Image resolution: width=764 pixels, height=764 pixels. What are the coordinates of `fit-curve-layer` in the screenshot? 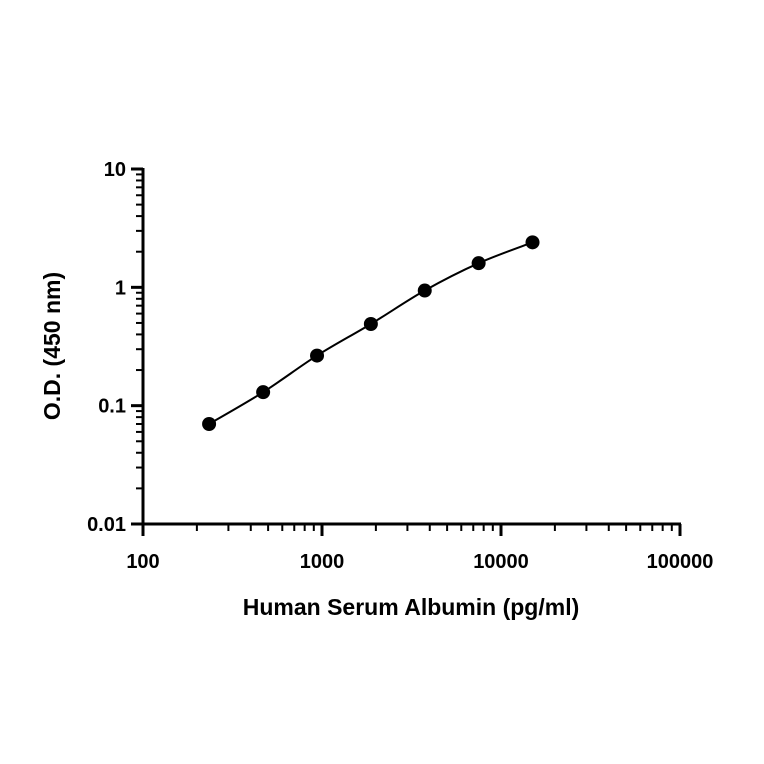 It's located at (370, 333).